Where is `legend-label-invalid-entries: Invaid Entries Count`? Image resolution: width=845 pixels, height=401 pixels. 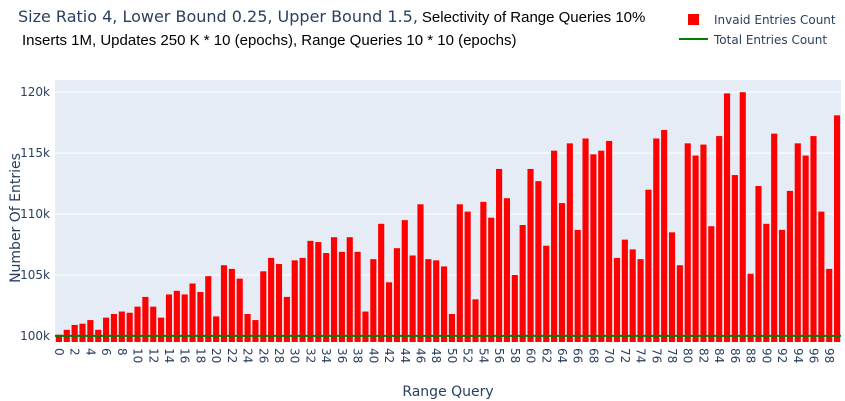 legend-label-invalid-entries: Invaid Entries Count is located at coordinates (775, 20).